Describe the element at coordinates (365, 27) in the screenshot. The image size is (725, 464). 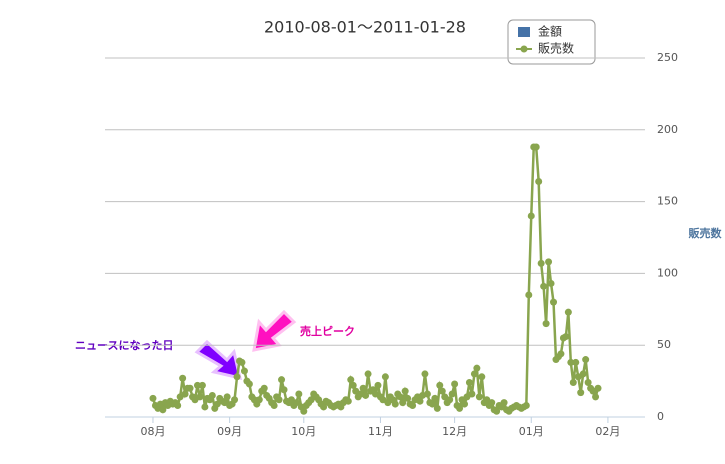
I see `chart-title: 2010-08-01～2011-01-28` at that location.